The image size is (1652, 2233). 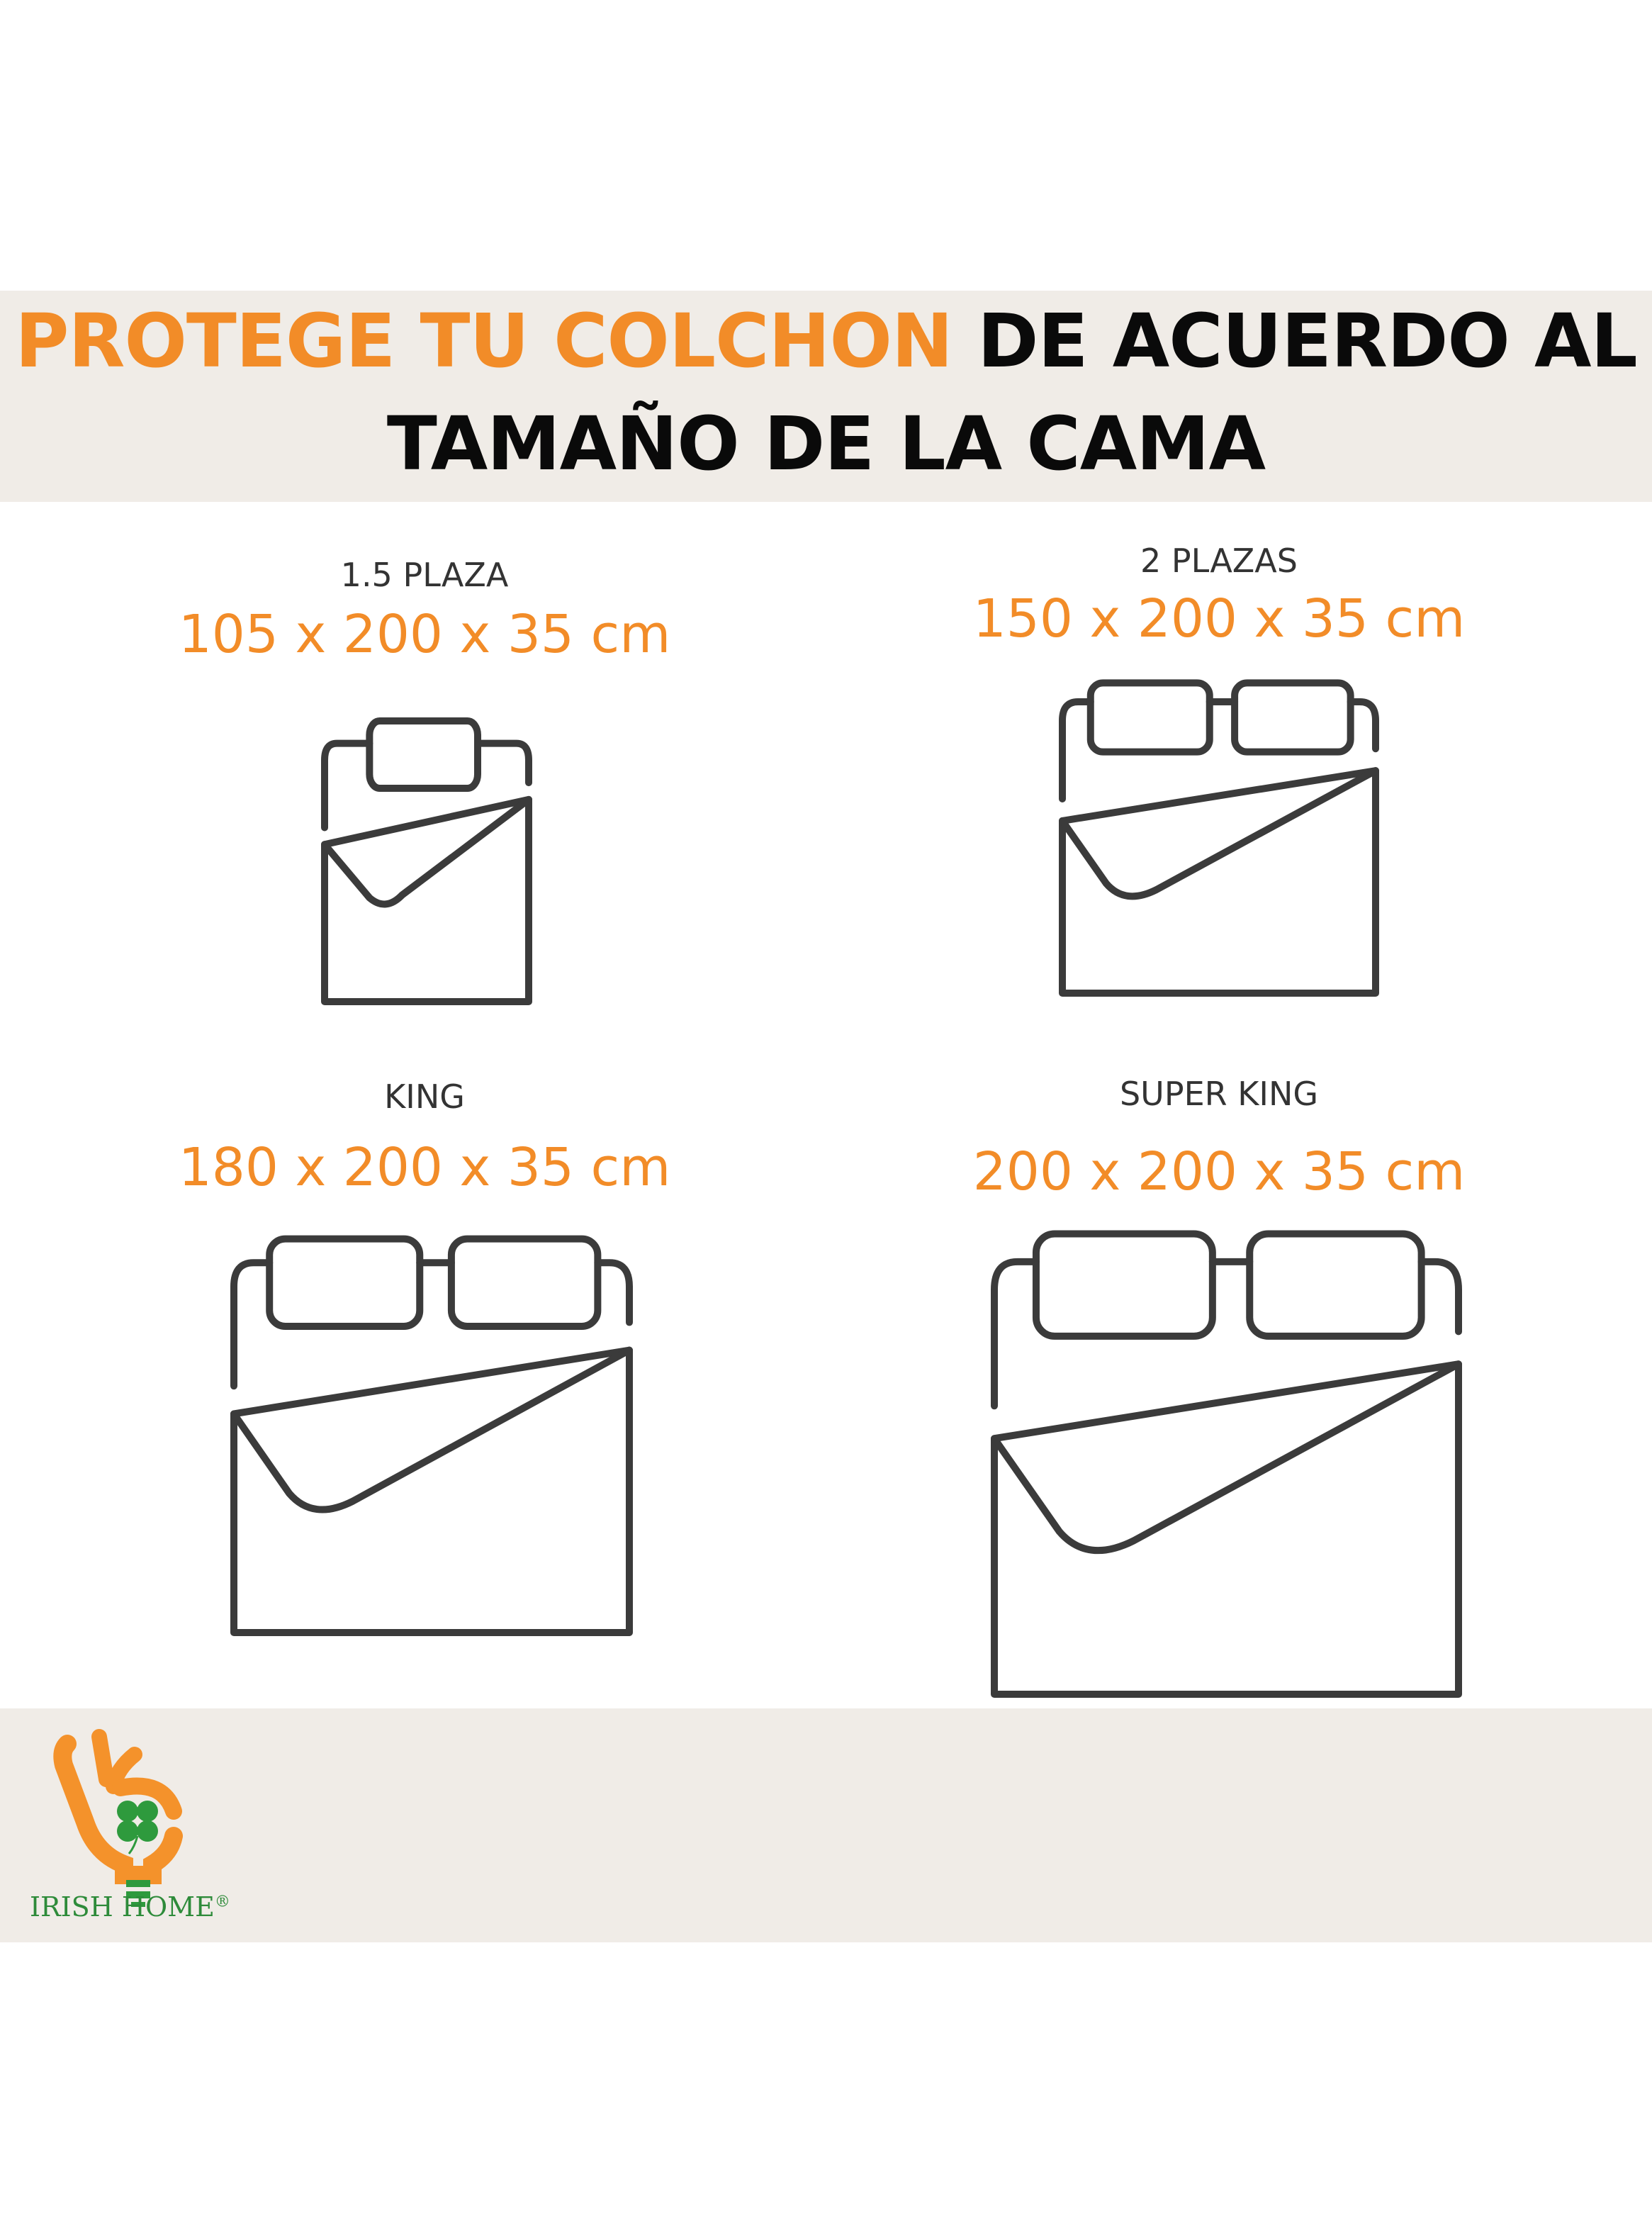 I want to click on registered-mark: ®, so click(x=222, y=1902).